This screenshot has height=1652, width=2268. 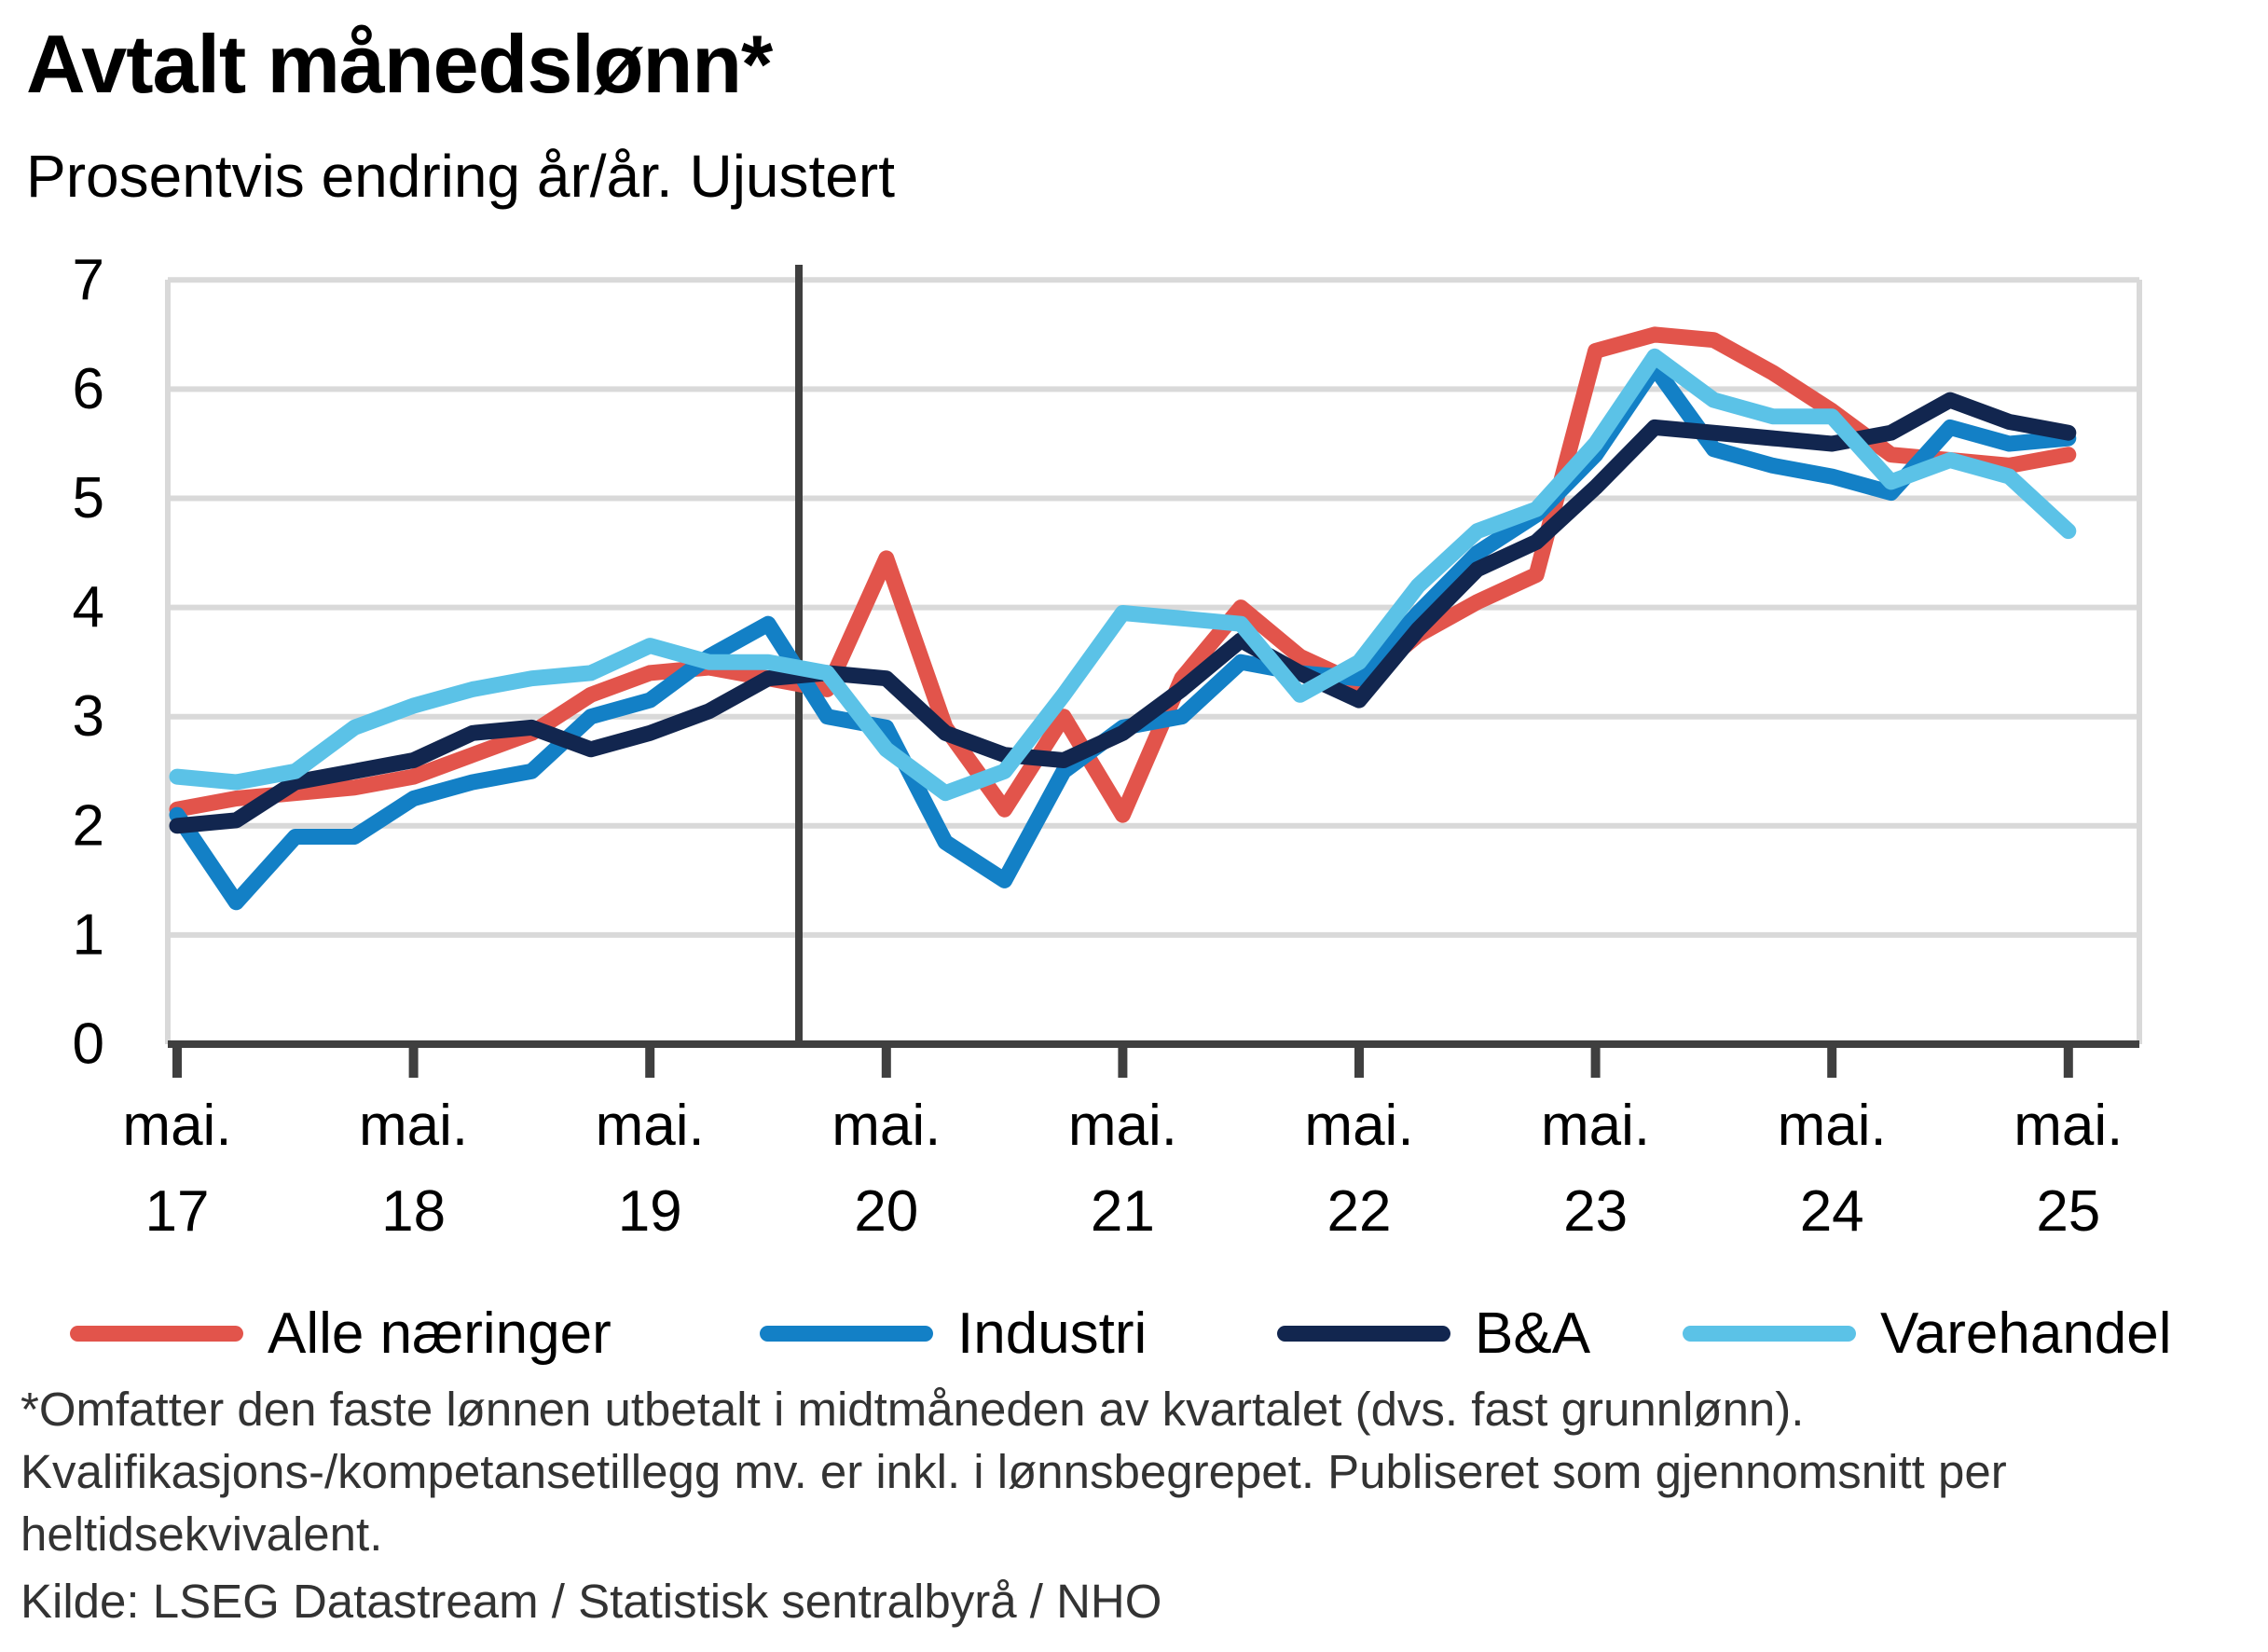 I want to click on legend-item-varehandel: Varehandel, so click(x=1927, y=1333).